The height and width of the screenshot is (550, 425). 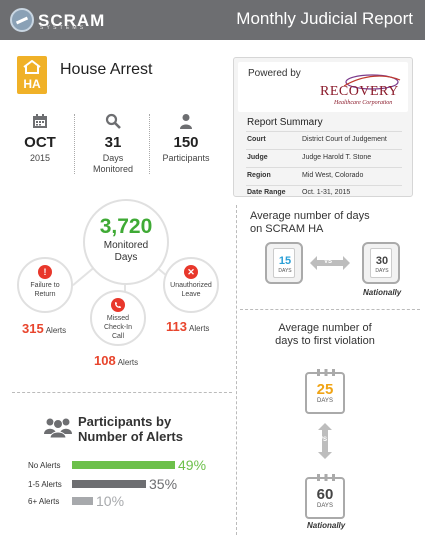 What do you see at coordinates (45, 484) in the screenshot?
I see `bar-label: 1-5 Alerts` at bounding box center [45, 484].